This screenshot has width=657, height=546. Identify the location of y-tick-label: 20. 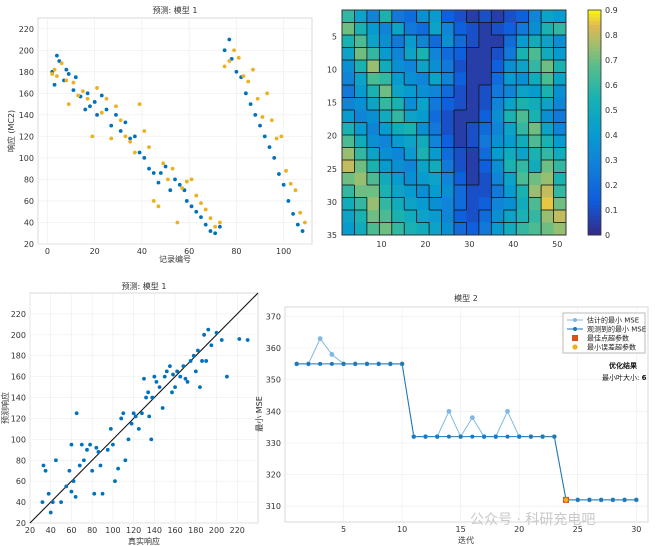
(29, 244).